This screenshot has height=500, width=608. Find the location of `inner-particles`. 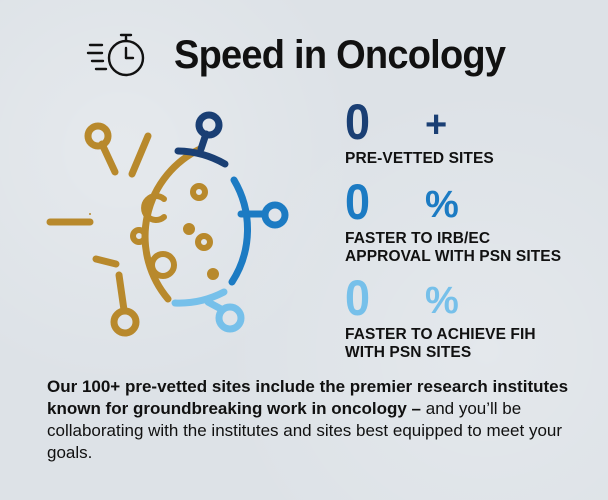

inner-particles is located at coordinates (174, 231).